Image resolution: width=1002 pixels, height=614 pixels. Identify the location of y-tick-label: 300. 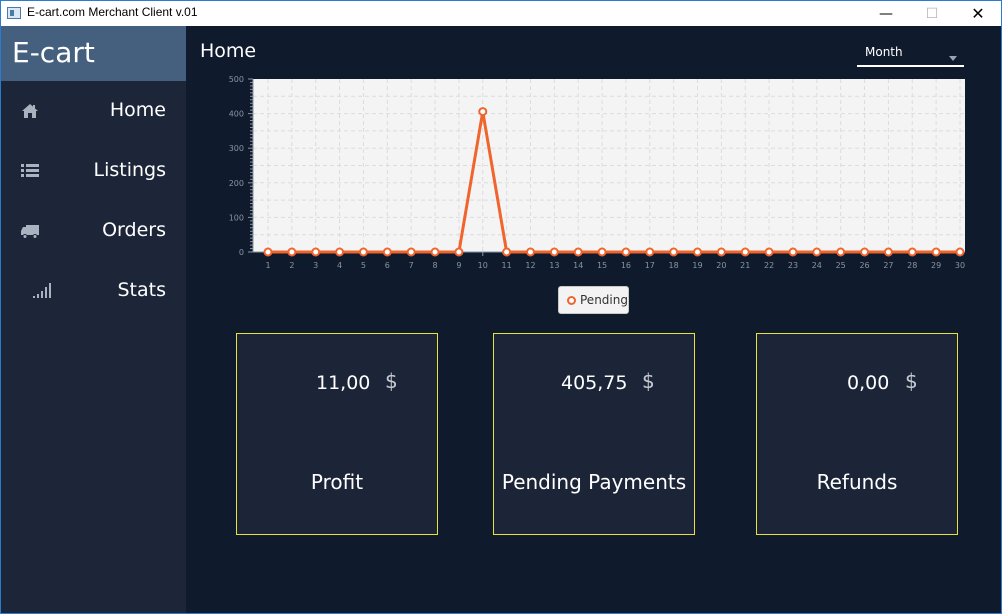
(236, 148).